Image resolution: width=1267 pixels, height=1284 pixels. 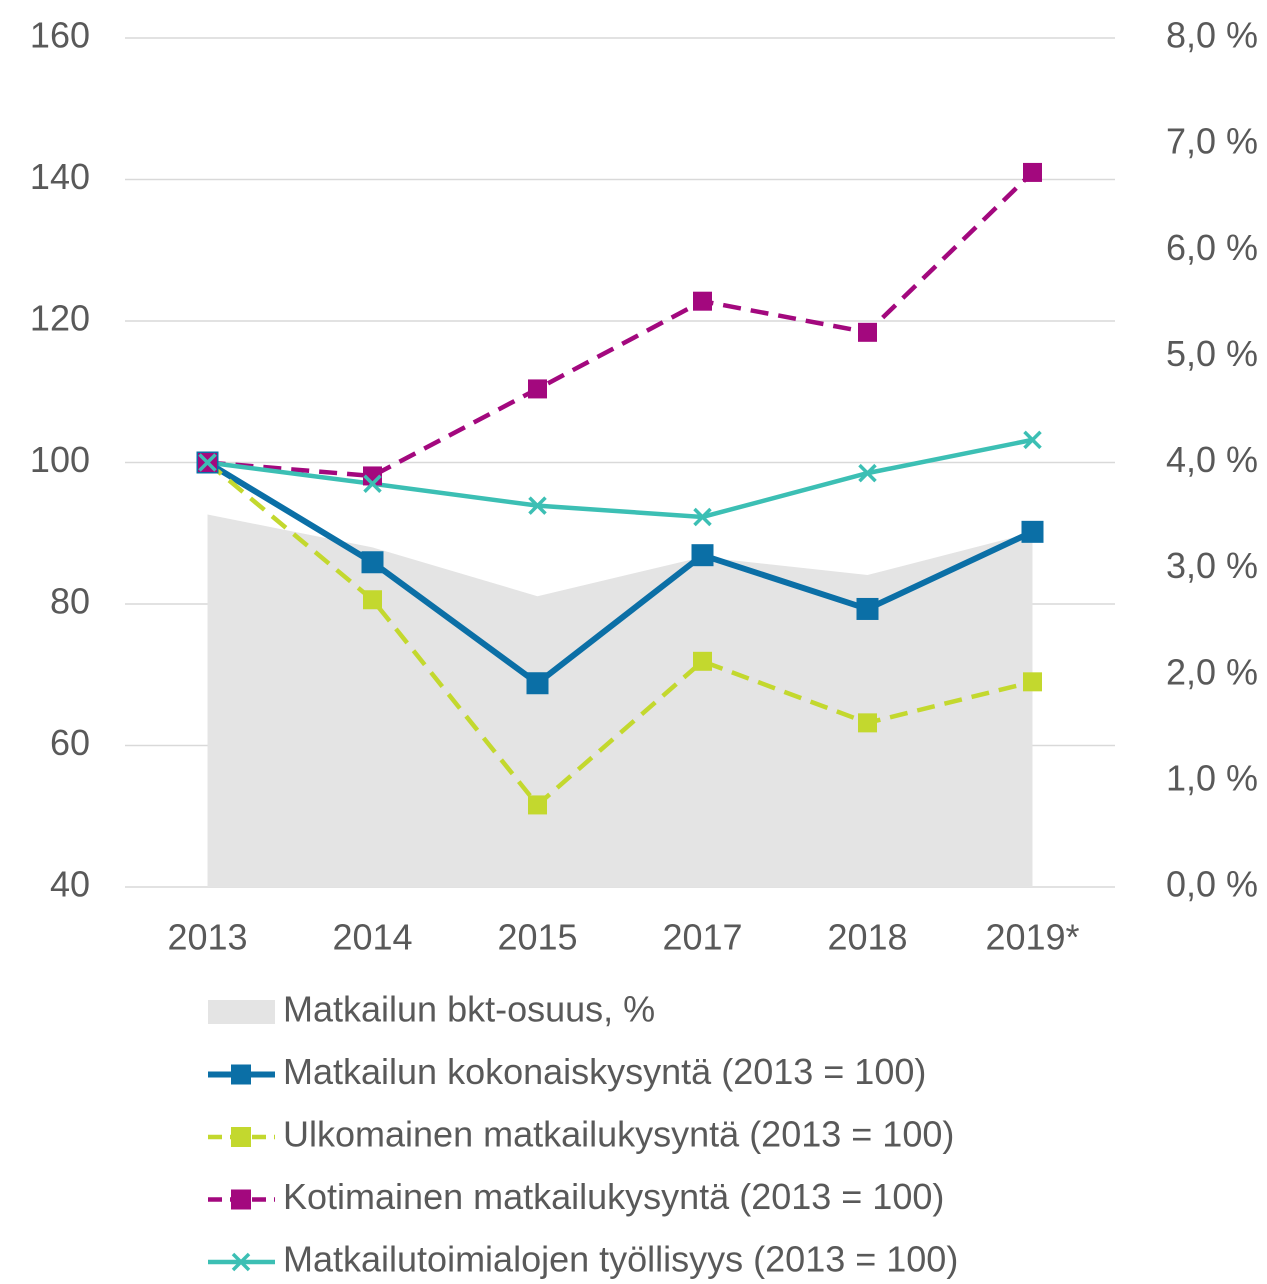 I want to click on legend-label: Ulkomainen matkailukysyntä (2013 = 100), so click(x=618, y=1134).